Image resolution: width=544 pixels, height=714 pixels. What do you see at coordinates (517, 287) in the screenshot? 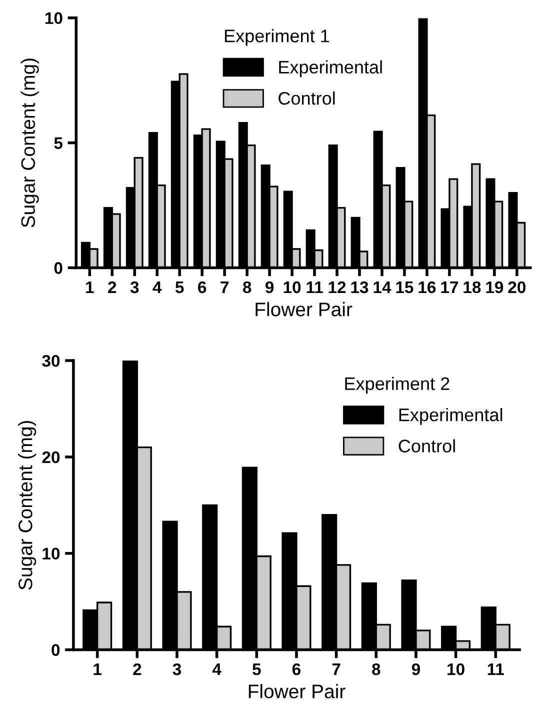
I see `x-tick-label: 20` at bounding box center [517, 287].